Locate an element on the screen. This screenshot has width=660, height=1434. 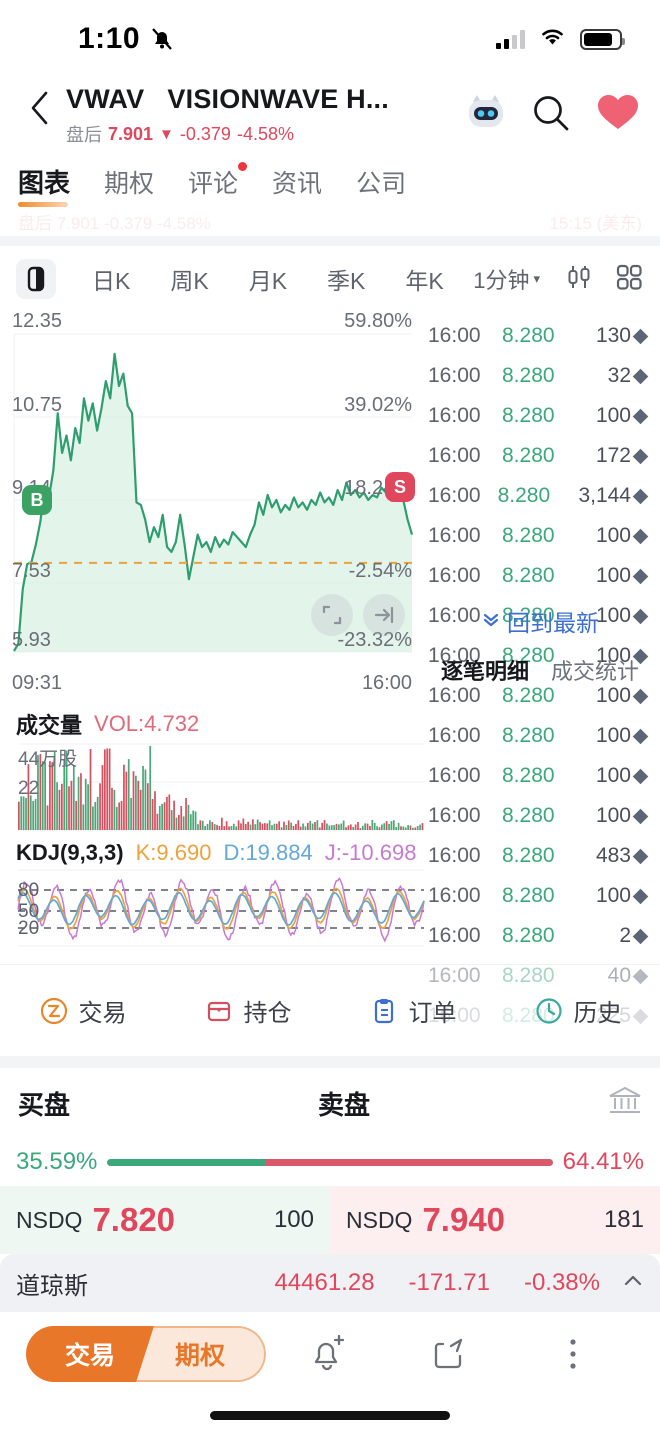
share-icon is located at coordinates (450, 1354).